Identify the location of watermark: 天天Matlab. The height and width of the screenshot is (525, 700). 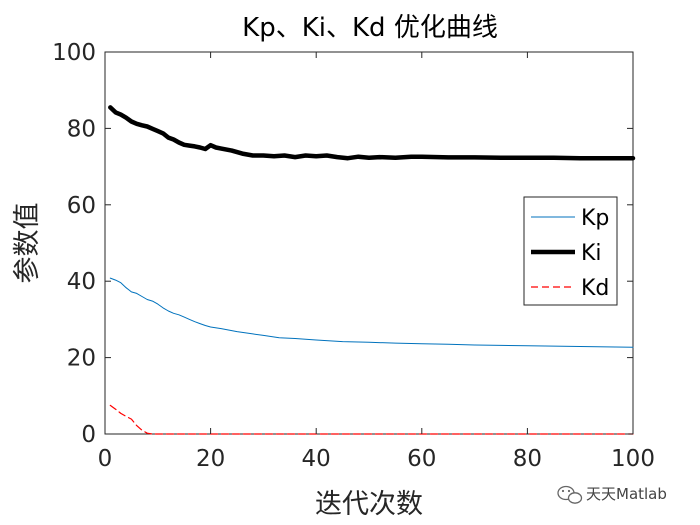
(612, 494).